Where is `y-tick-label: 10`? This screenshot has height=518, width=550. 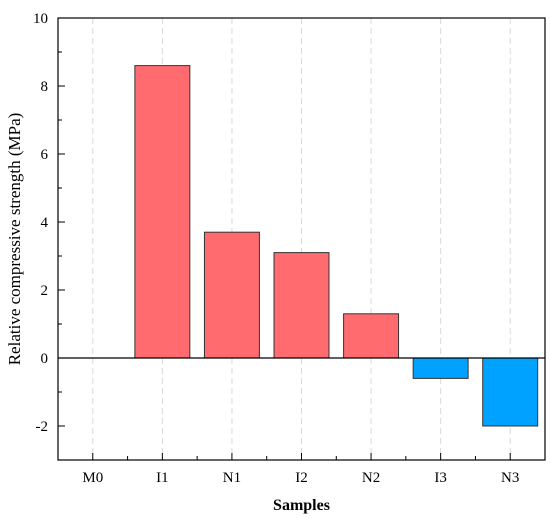 y-tick-label: 10 is located at coordinates (40, 19).